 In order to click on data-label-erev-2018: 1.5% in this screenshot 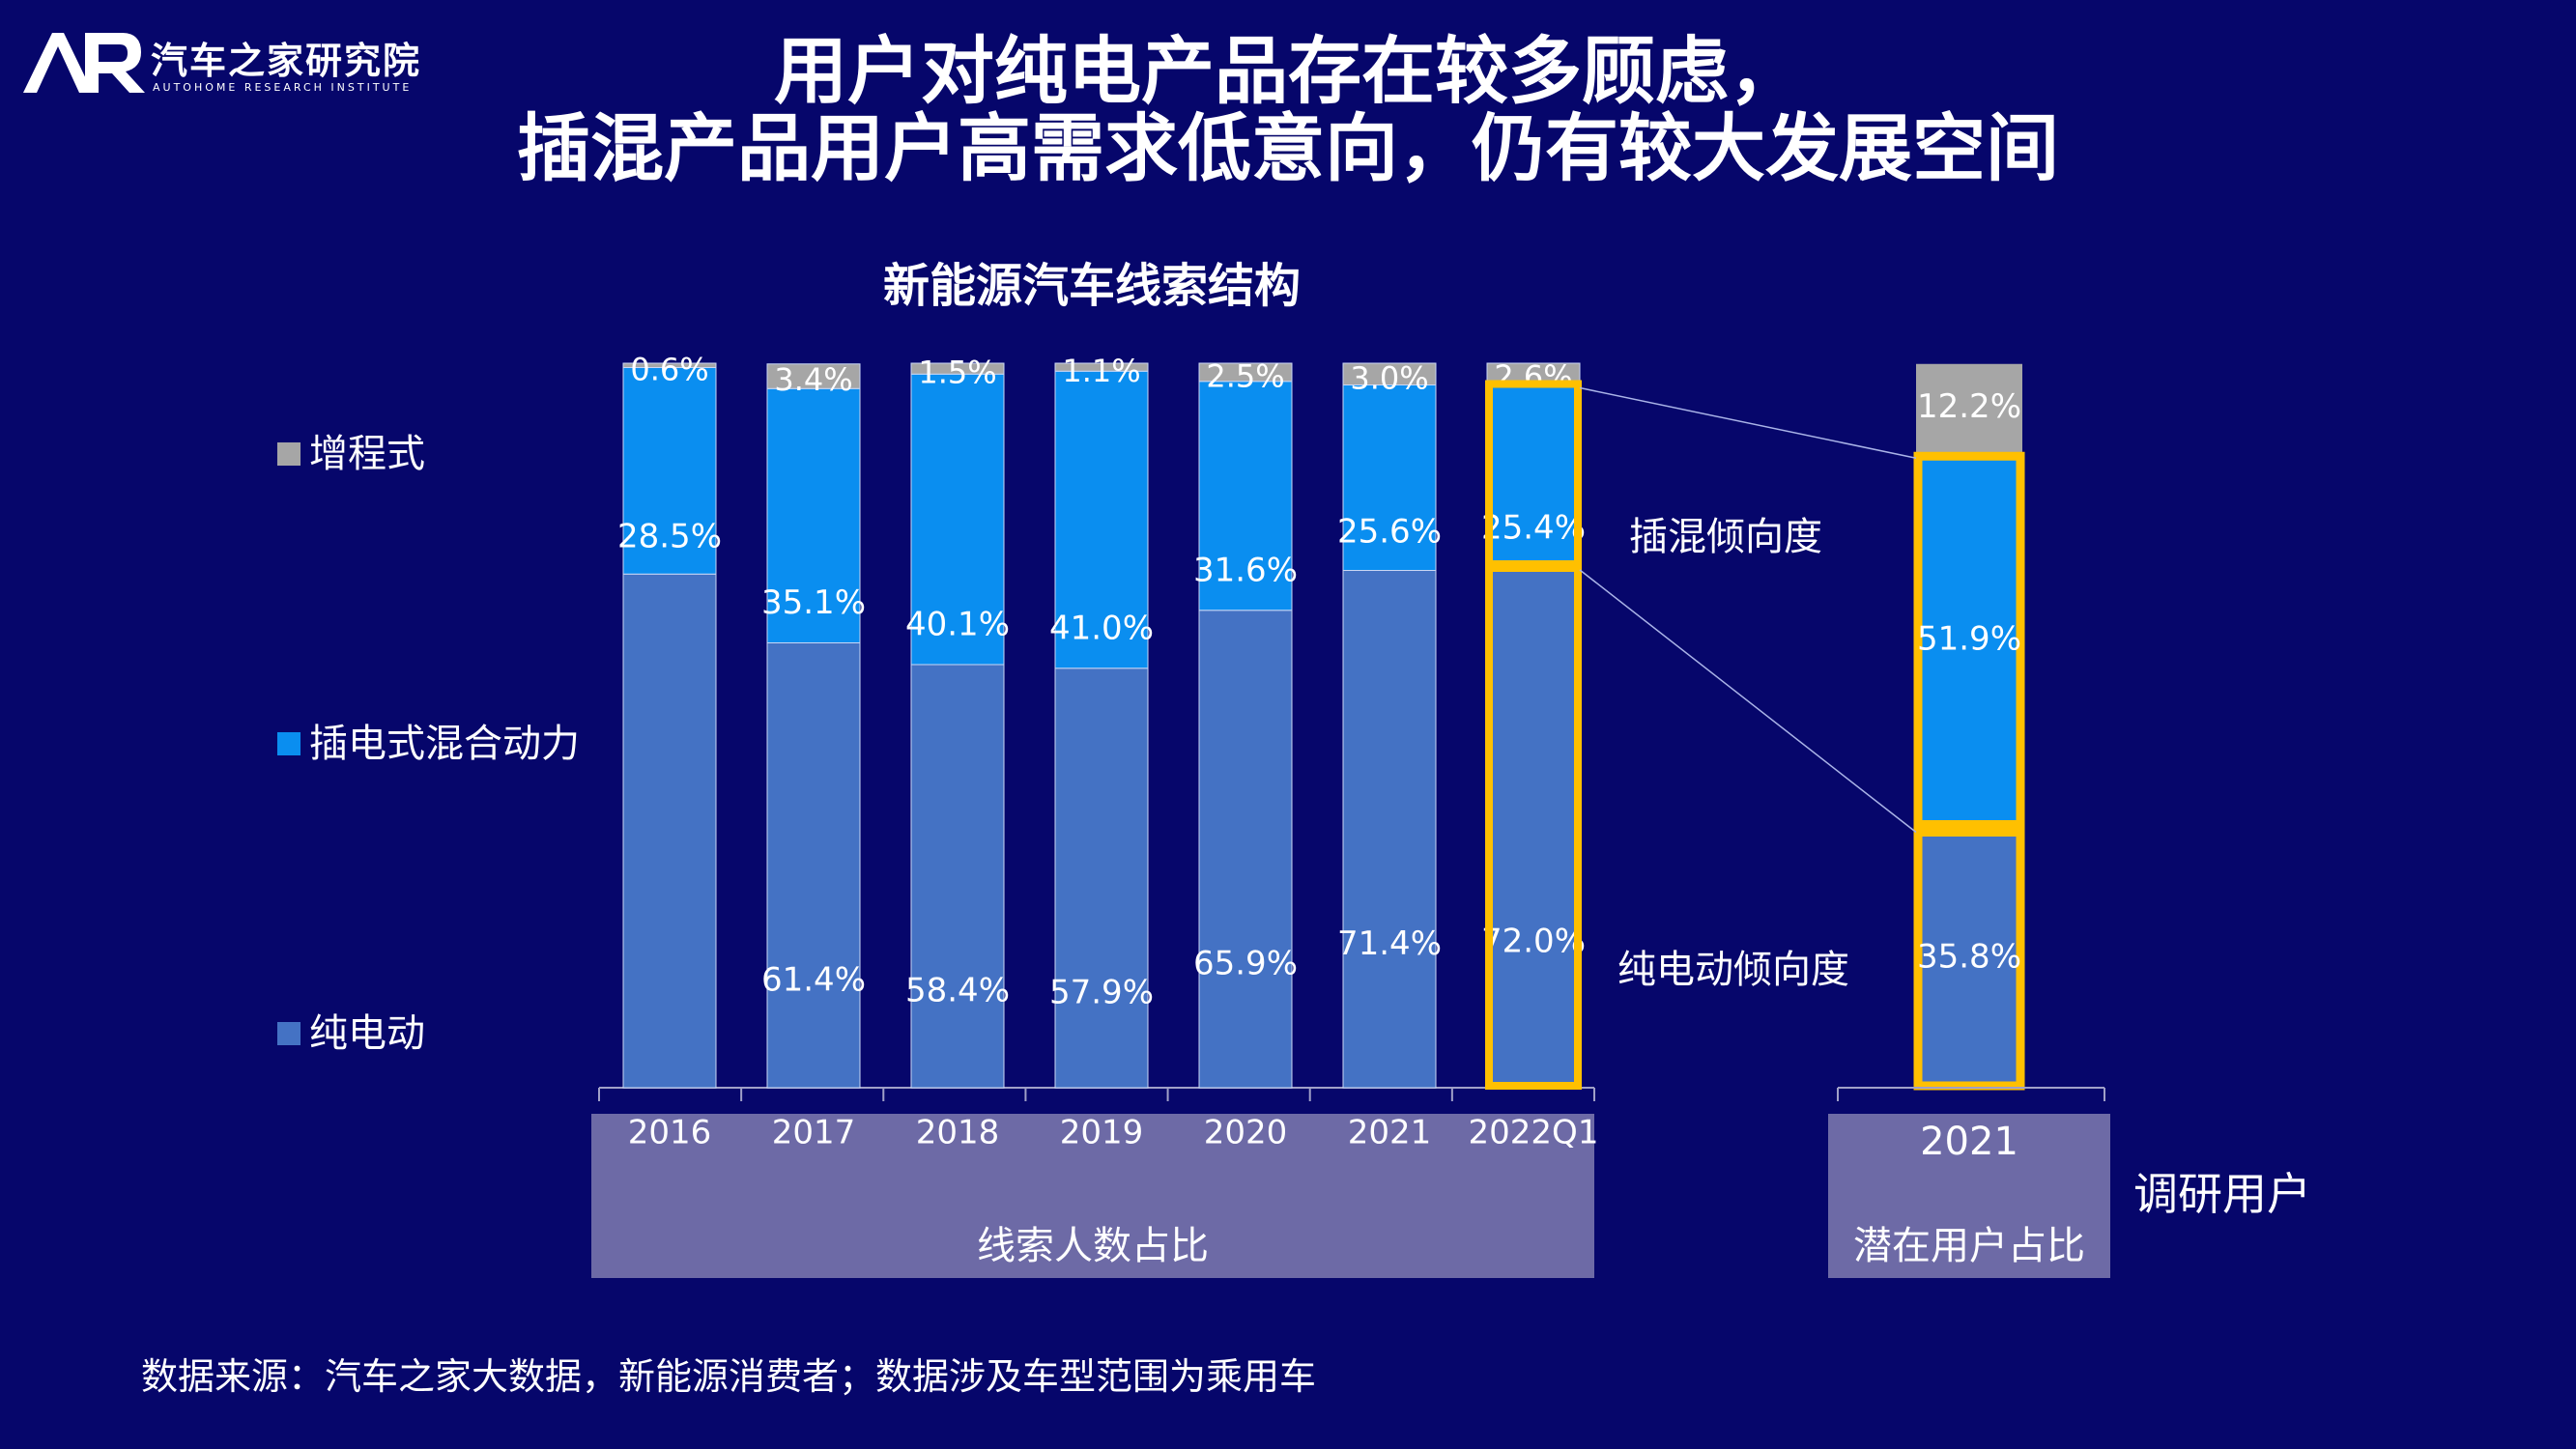, I will do `click(957, 373)`.